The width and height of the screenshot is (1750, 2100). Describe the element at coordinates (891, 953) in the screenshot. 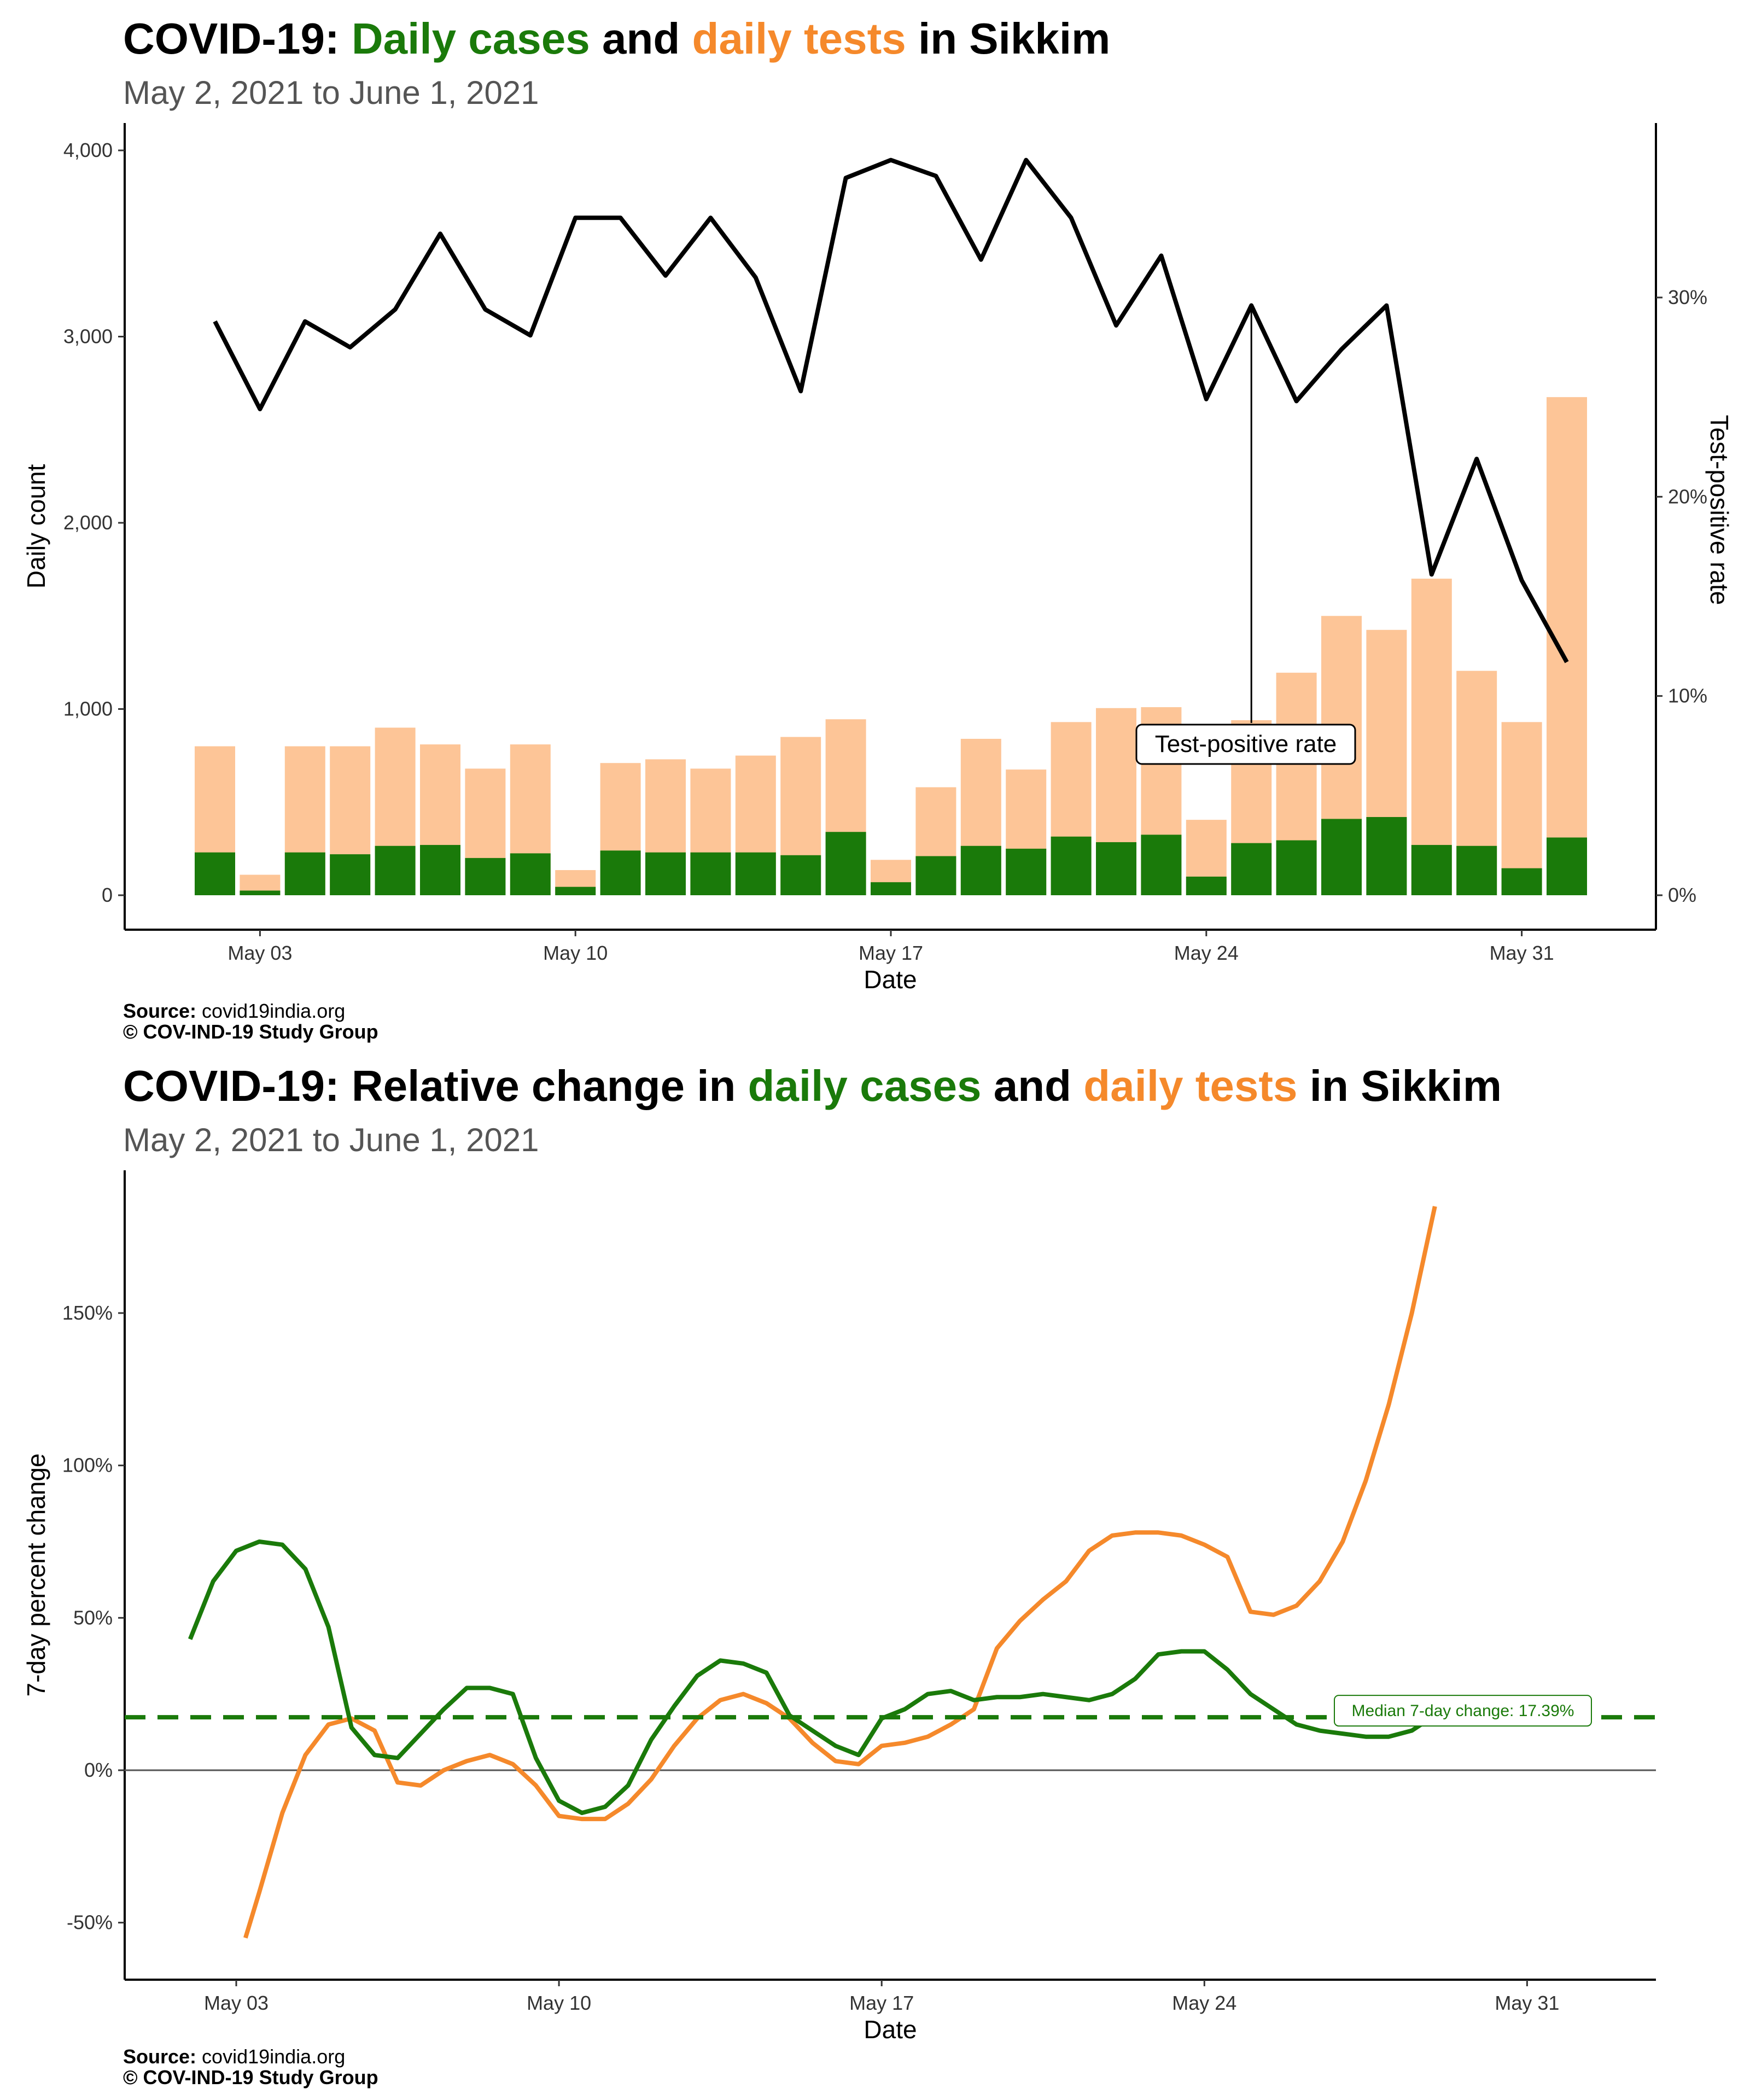

I see `top-x-tick-label: May 17` at that location.